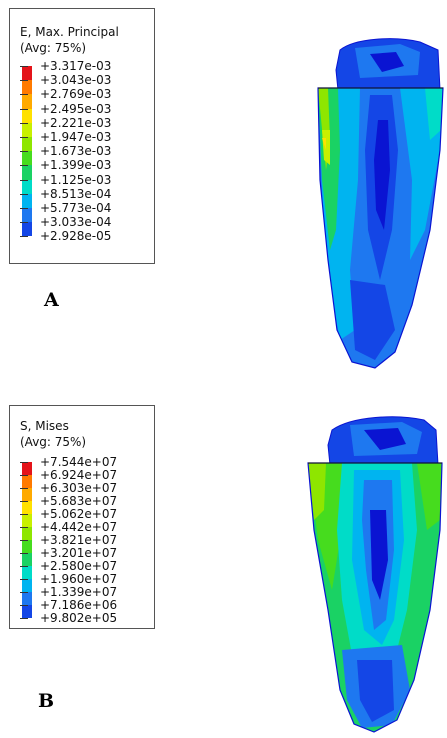 This screenshot has width=447, height=738. I want to click on legend-value: +4.442e+07, so click(79, 527).